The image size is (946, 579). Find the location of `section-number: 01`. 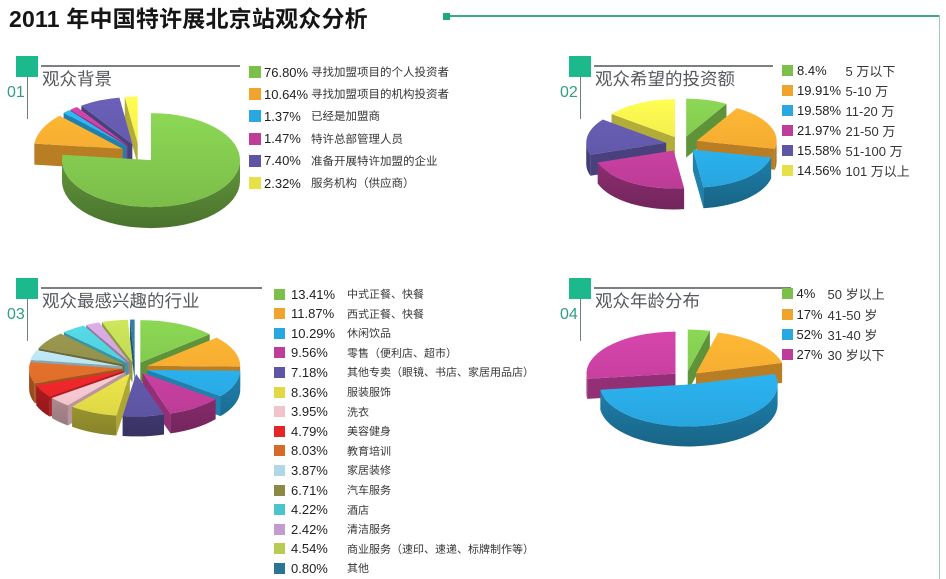

section-number: 01 is located at coordinates (16, 92).